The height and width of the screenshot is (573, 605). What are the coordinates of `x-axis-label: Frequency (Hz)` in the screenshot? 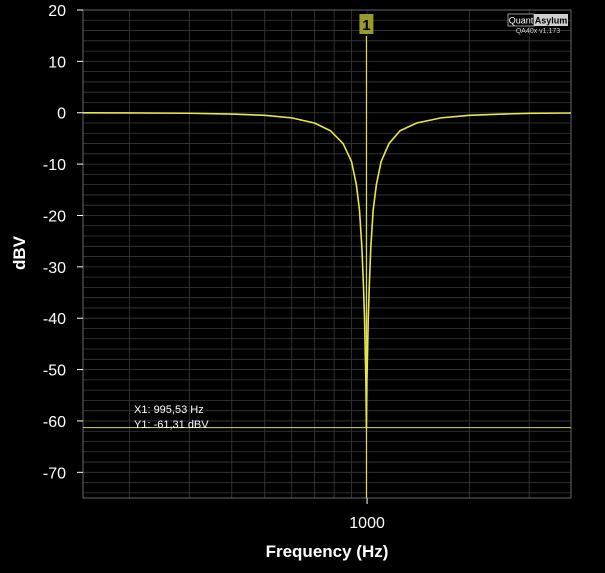 It's located at (327, 551).